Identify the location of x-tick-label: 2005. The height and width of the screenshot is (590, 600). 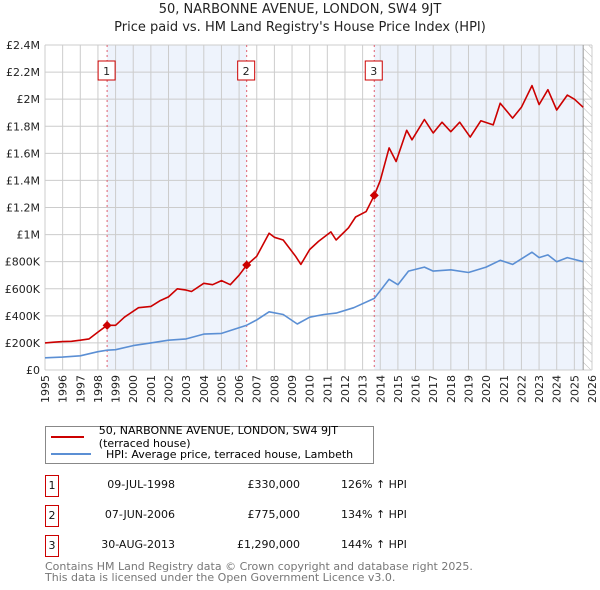
(221, 389).